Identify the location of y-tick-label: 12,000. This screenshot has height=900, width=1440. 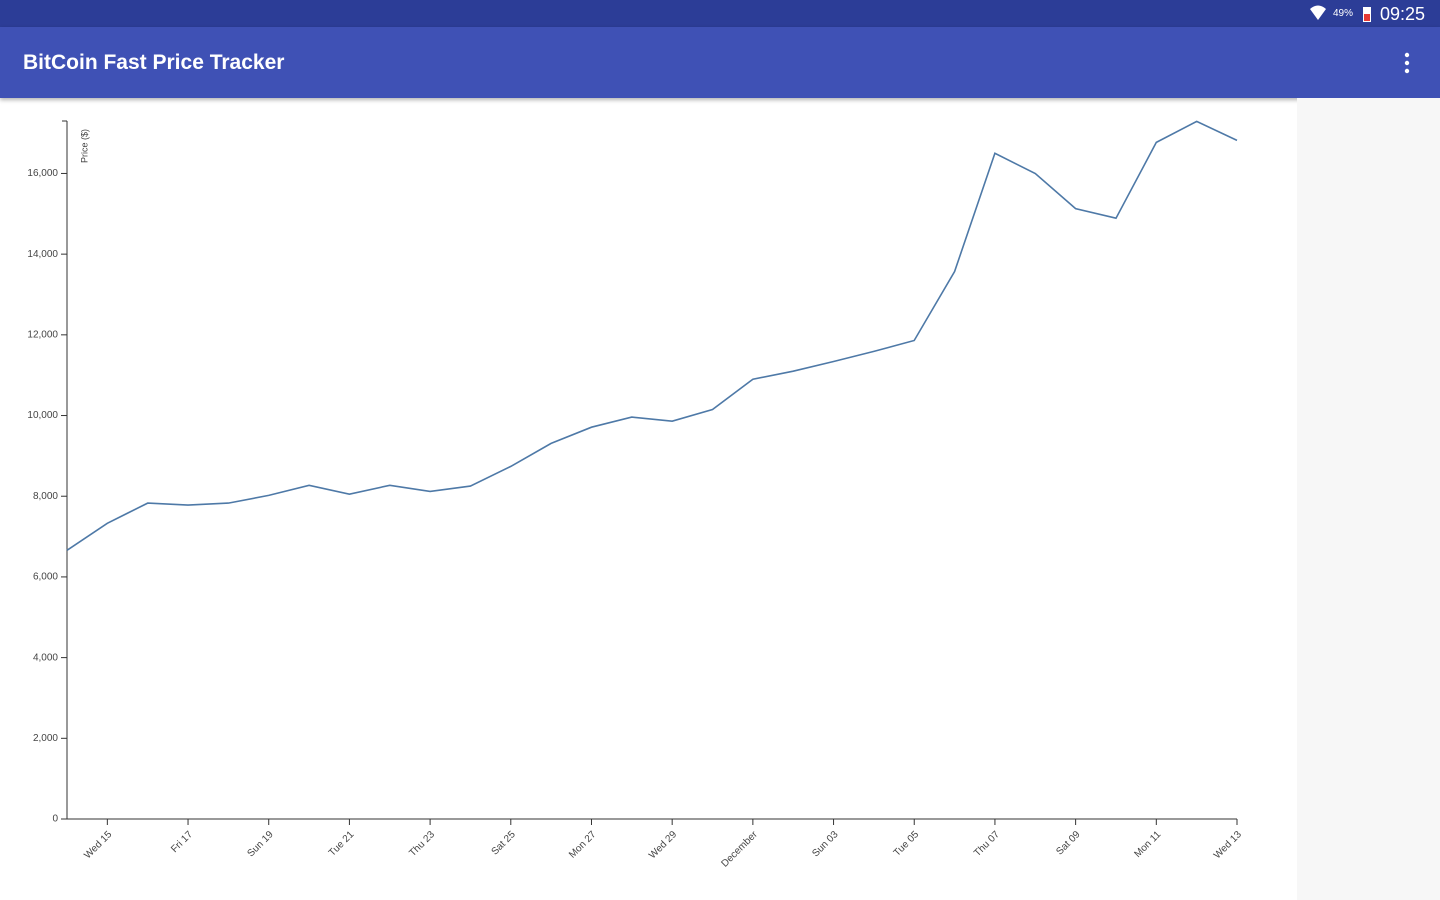
(42, 334).